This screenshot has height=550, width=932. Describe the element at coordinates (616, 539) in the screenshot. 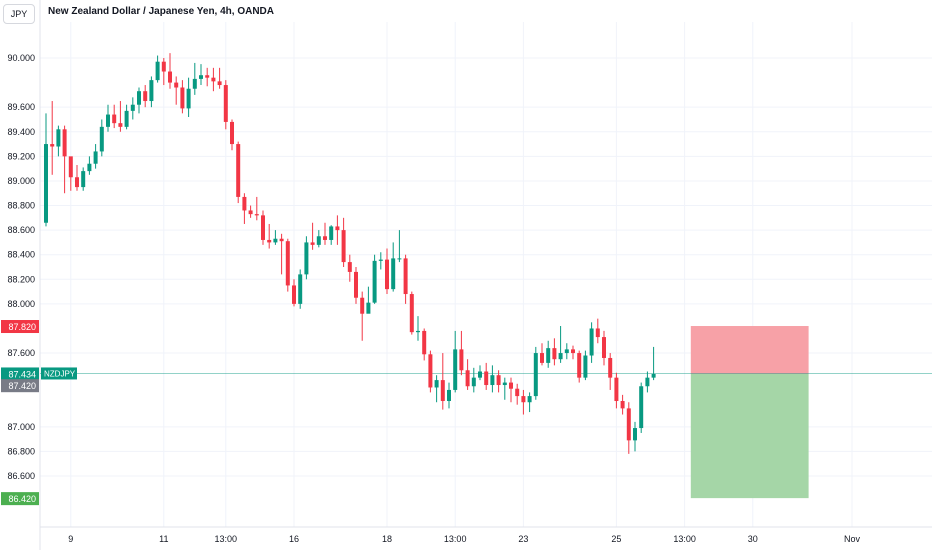

I see `x-tick-label: 25` at that location.